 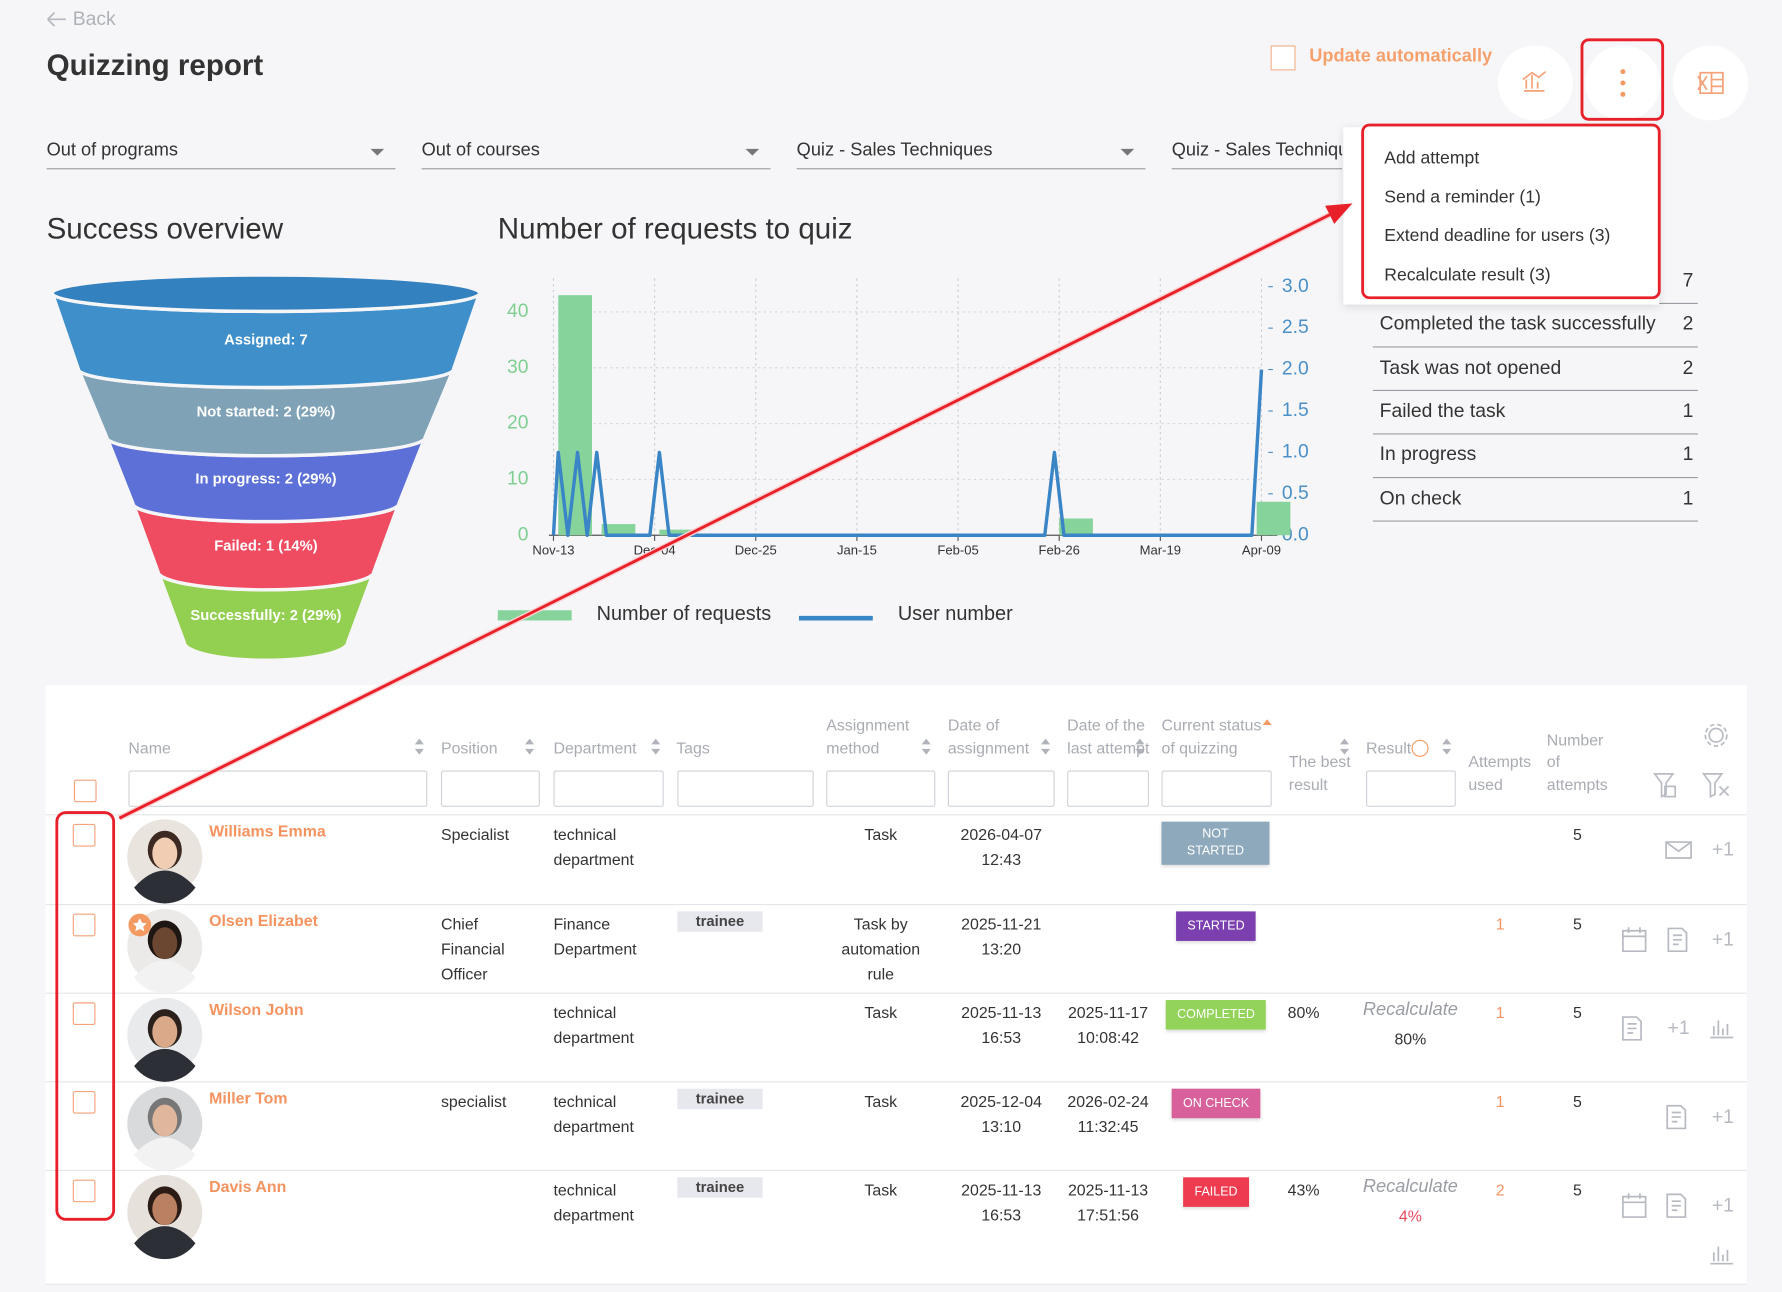 I want to click on position-cell: Specialist, so click(x=475, y=834).